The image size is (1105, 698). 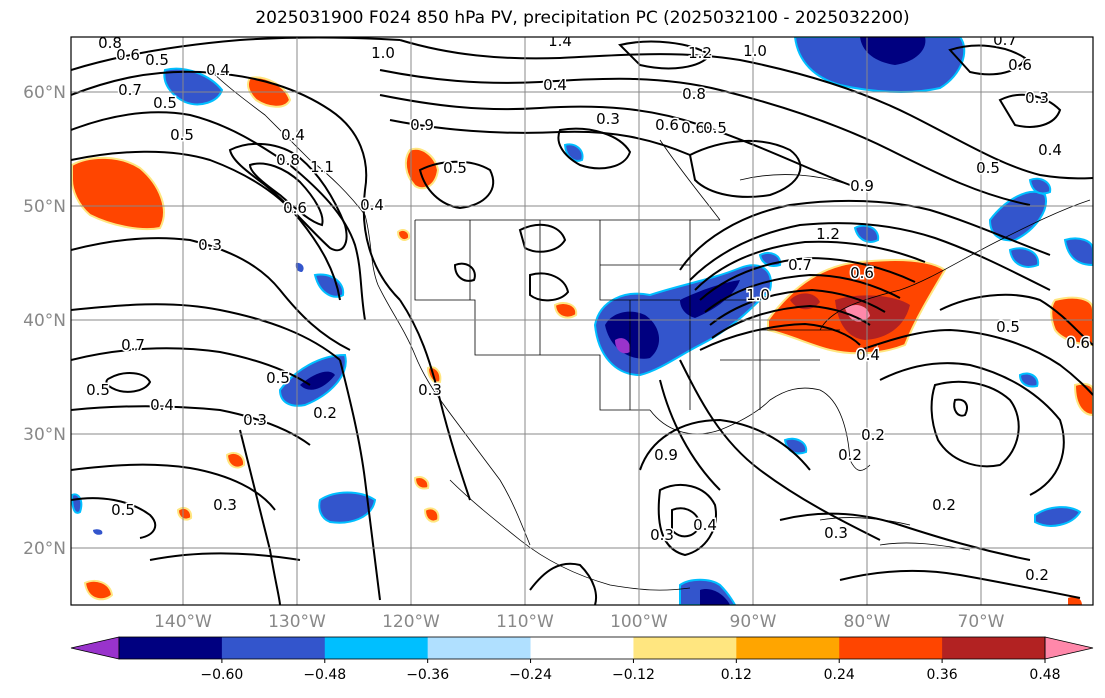 What do you see at coordinates (427, 675) in the screenshot?
I see `colorbar-tick-label: −0.36` at bounding box center [427, 675].